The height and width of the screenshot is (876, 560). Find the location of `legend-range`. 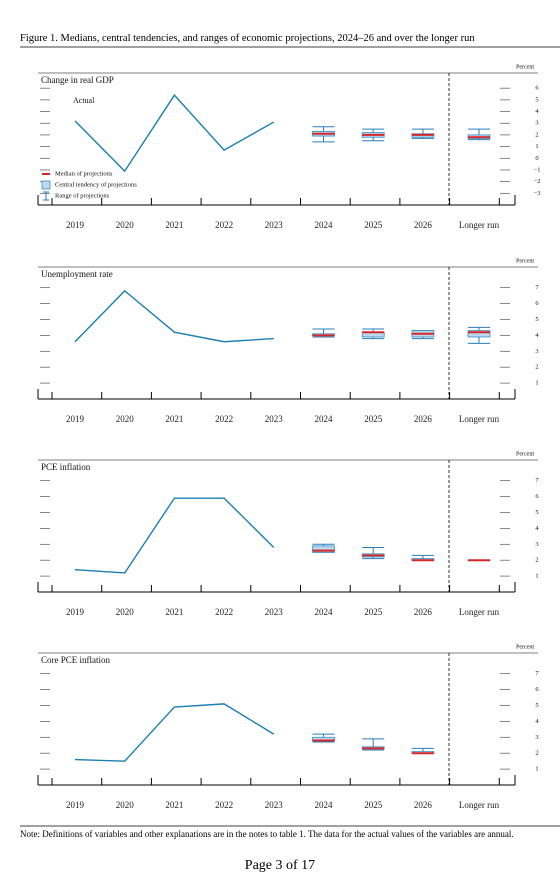

legend-range is located at coordinates (46, 196).